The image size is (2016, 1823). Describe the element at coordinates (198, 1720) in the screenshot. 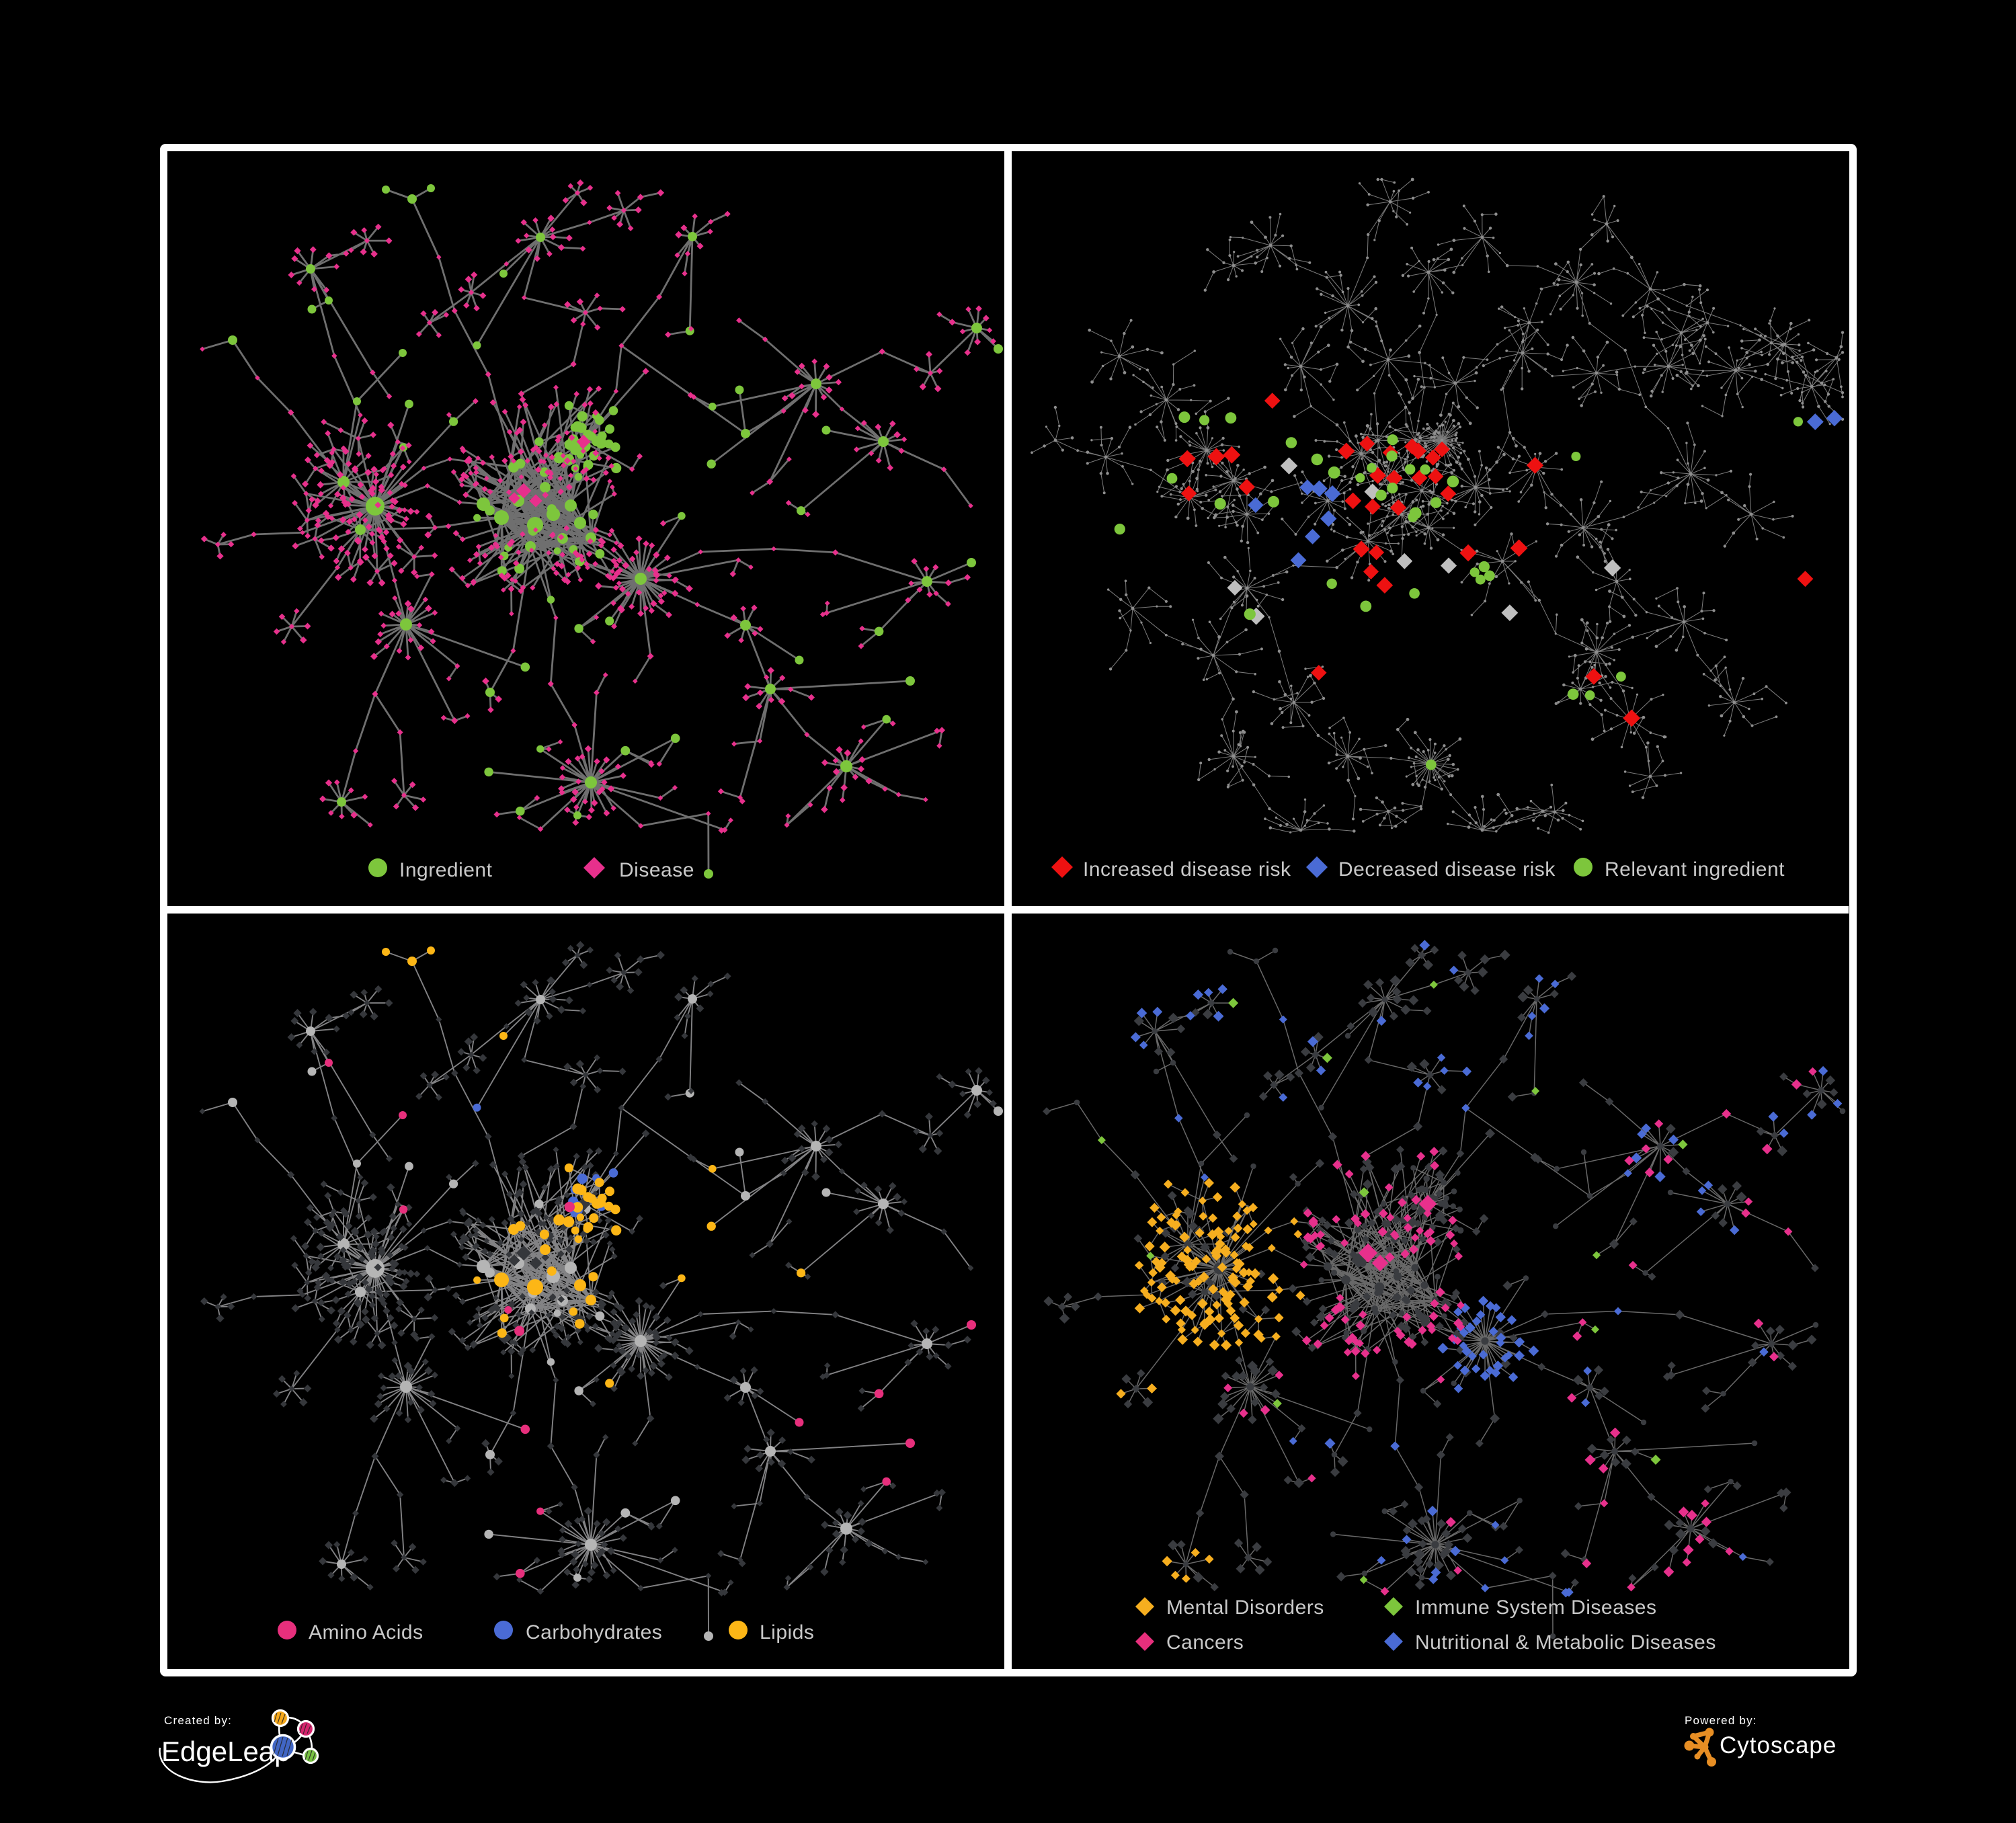

I see `svg-text: Created by:` at that location.